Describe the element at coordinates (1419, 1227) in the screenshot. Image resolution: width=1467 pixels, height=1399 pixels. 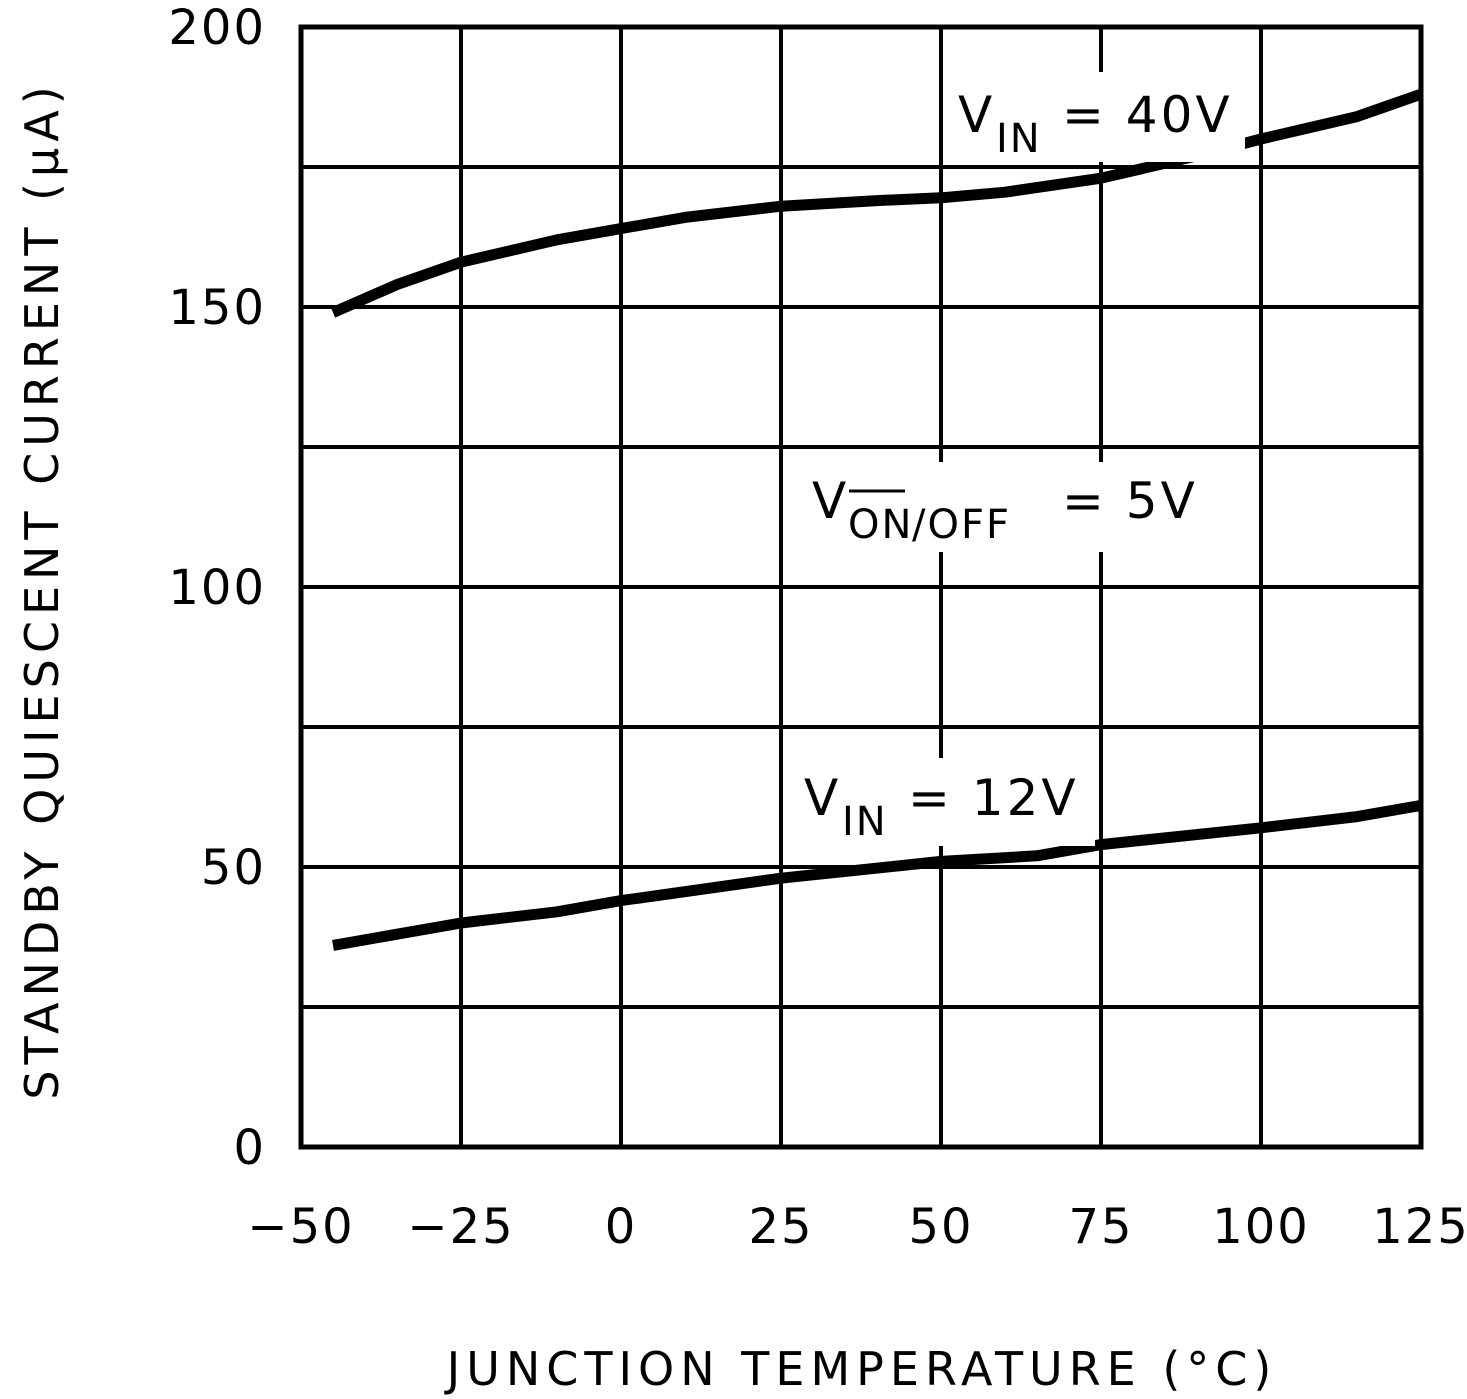
I see `x-tick-label: 125` at that location.